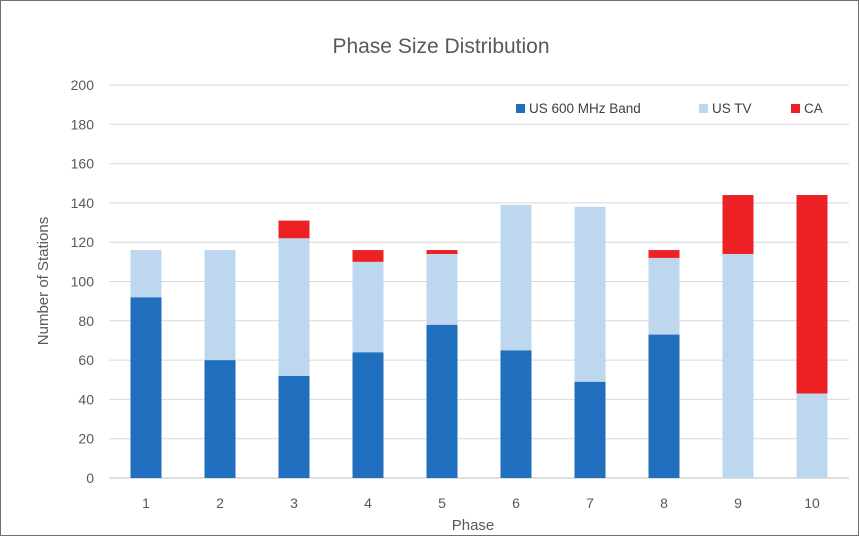 Image resolution: width=859 pixels, height=540 pixels. What do you see at coordinates (813, 108) in the screenshot?
I see `legend-label: CA` at bounding box center [813, 108].